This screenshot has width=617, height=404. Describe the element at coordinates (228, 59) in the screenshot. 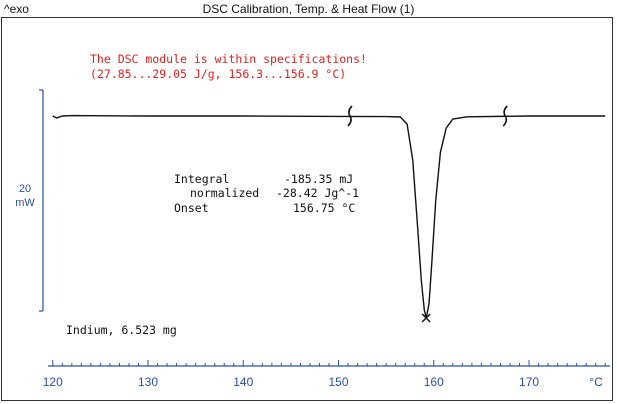

I see `status-line-1: The DSC module is within specifications!` at that location.